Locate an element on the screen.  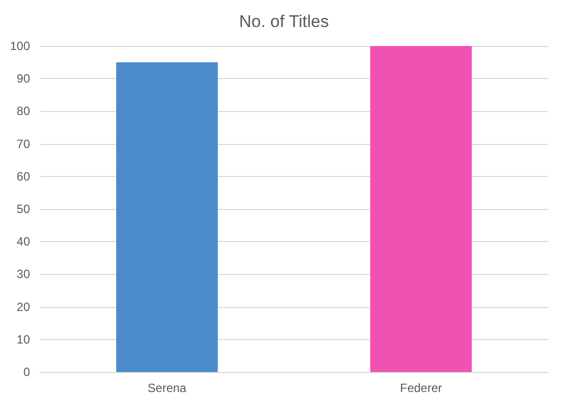
y-tick-label: 100 is located at coordinates (20, 46).